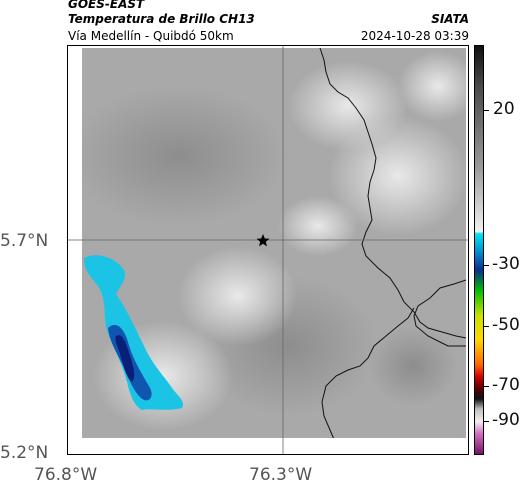 This screenshot has width=526, height=491. Describe the element at coordinates (106, 5) in the screenshot. I see `satellite-title: GOES-EAST` at that location.